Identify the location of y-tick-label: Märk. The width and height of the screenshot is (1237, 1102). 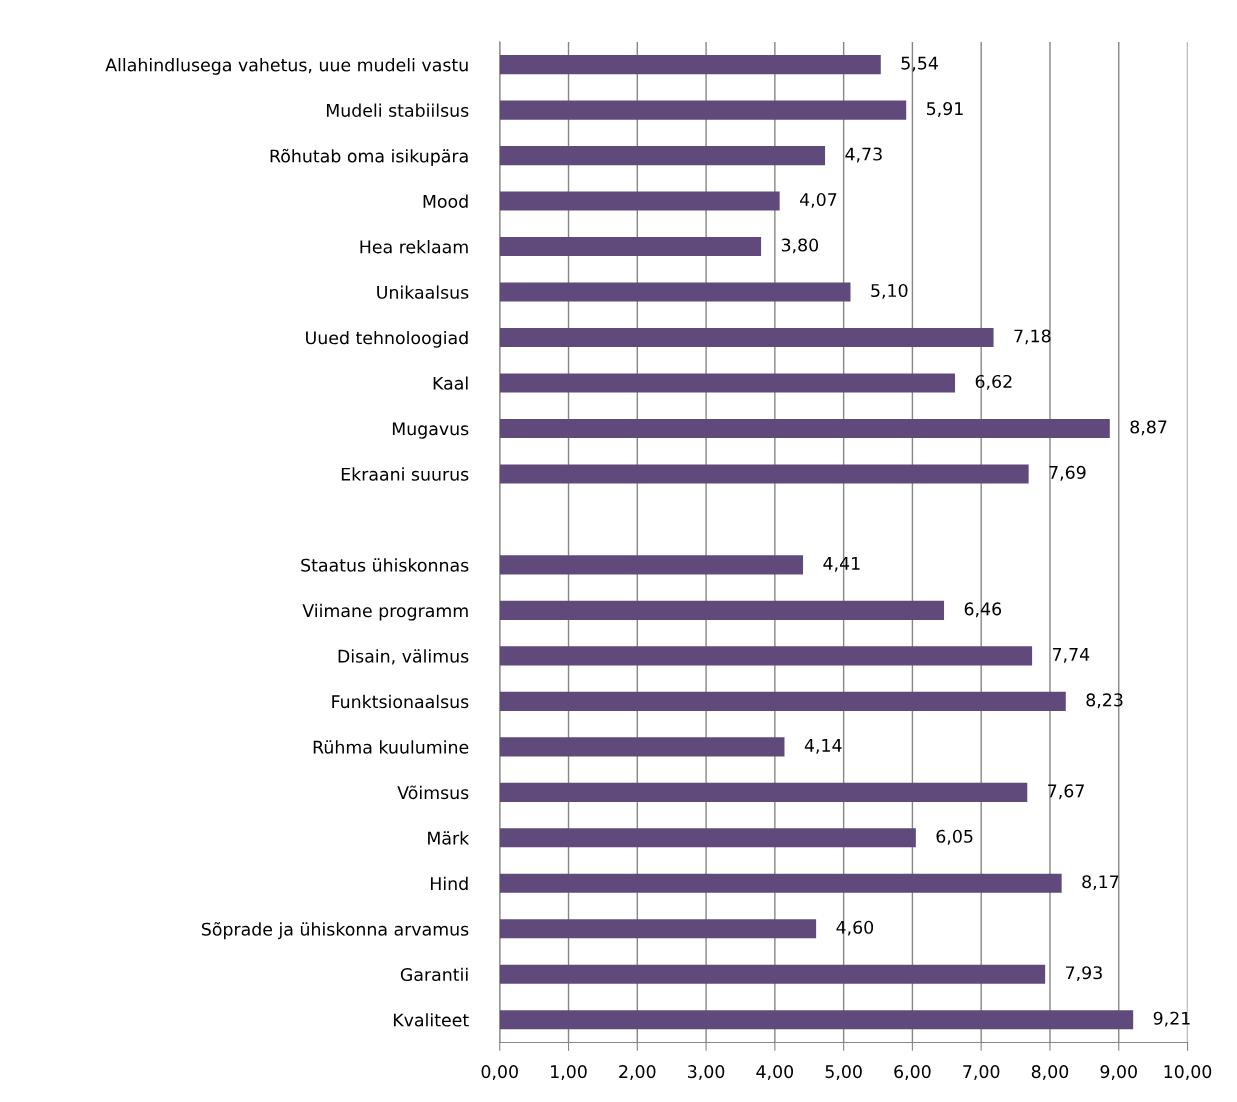
(449, 838).